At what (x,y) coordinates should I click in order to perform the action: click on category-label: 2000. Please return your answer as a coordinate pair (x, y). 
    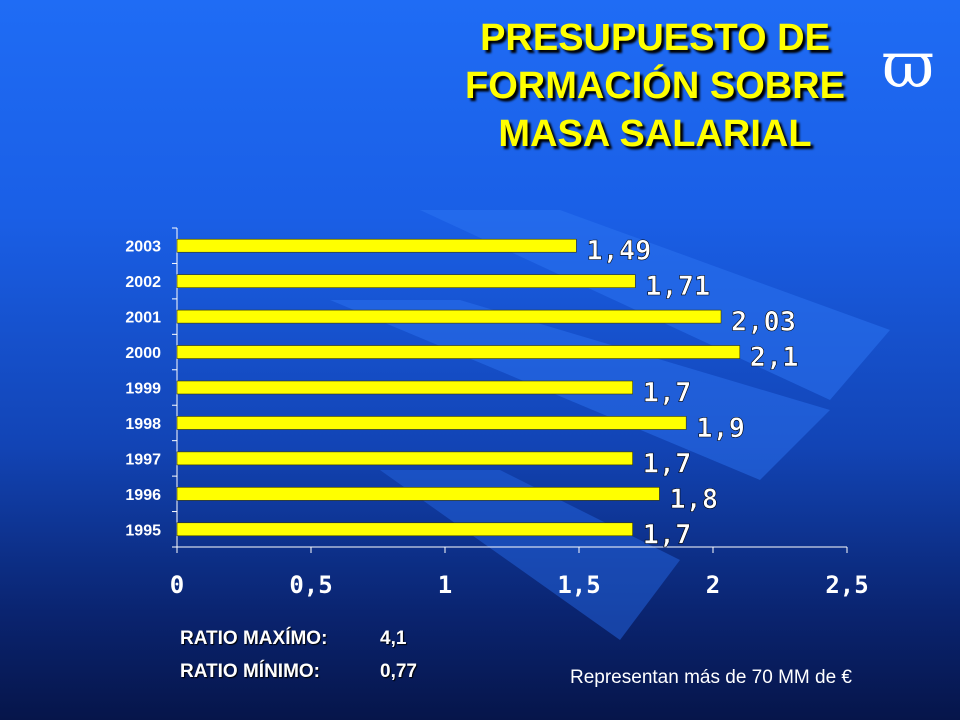
    Looking at the image, I should click on (143, 353).